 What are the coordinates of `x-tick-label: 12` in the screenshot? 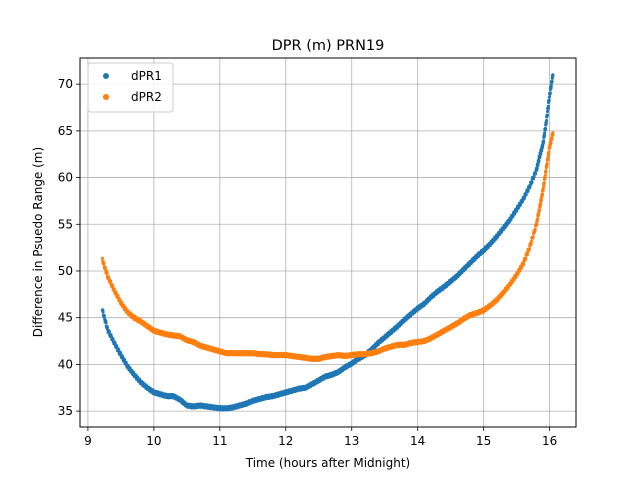 It's located at (285, 441).